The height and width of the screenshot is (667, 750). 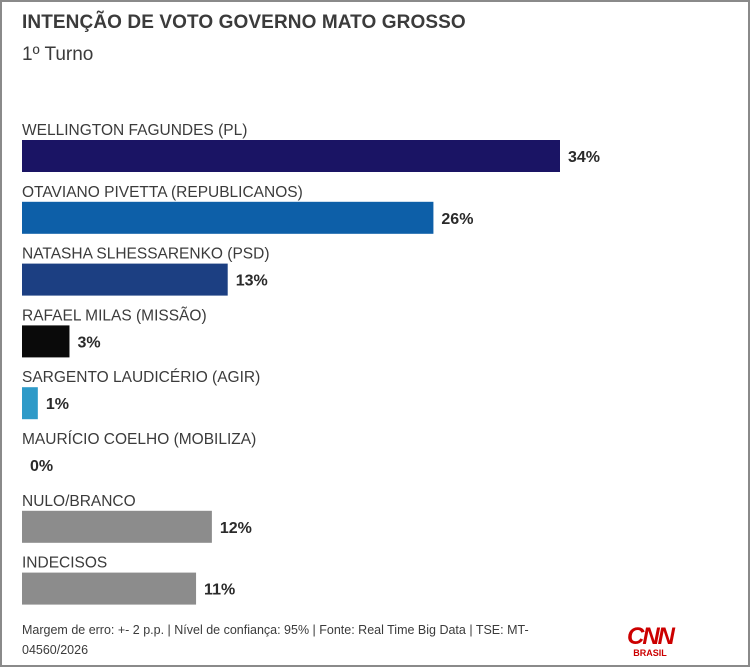 I want to click on value-label: 12%, so click(x=236, y=528).